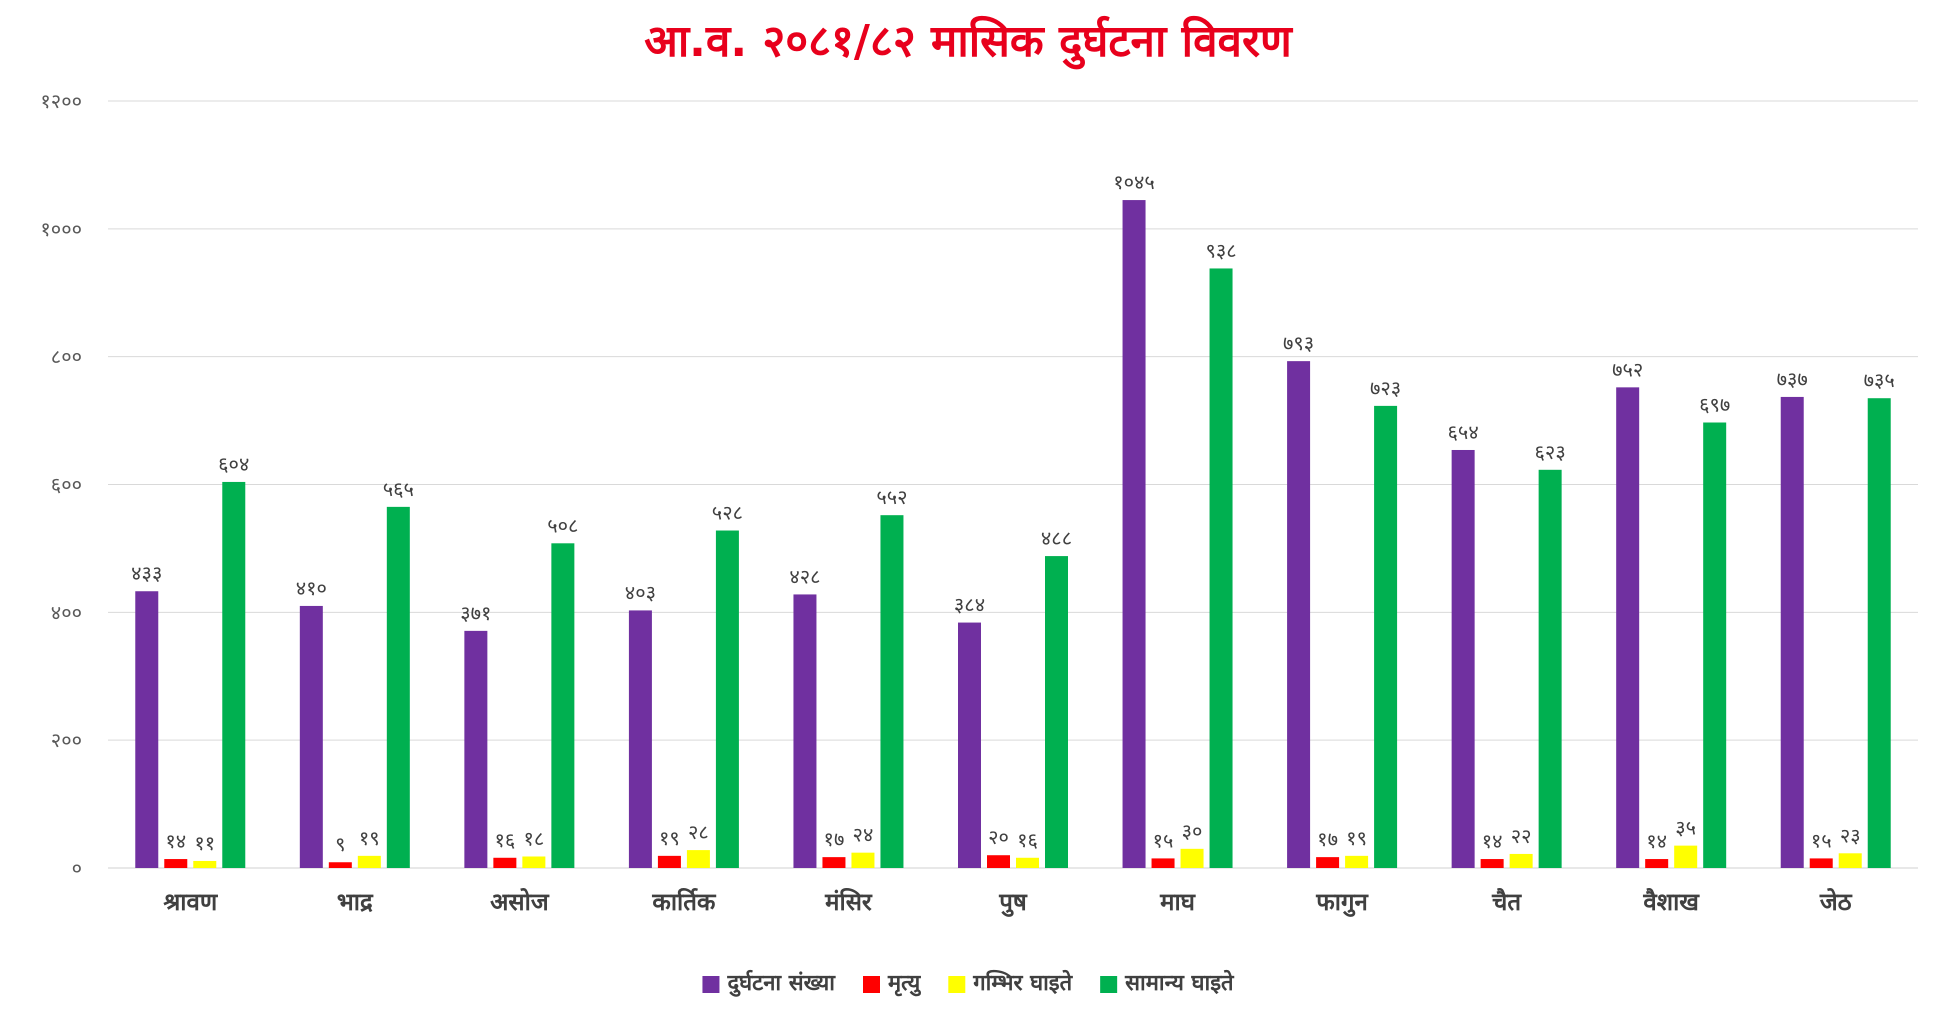 Image resolution: width=1937 pixels, height=1027 pixels. Describe the element at coordinates (1792, 379) in the screenshot. I see `data-label: ७३७` at that location.